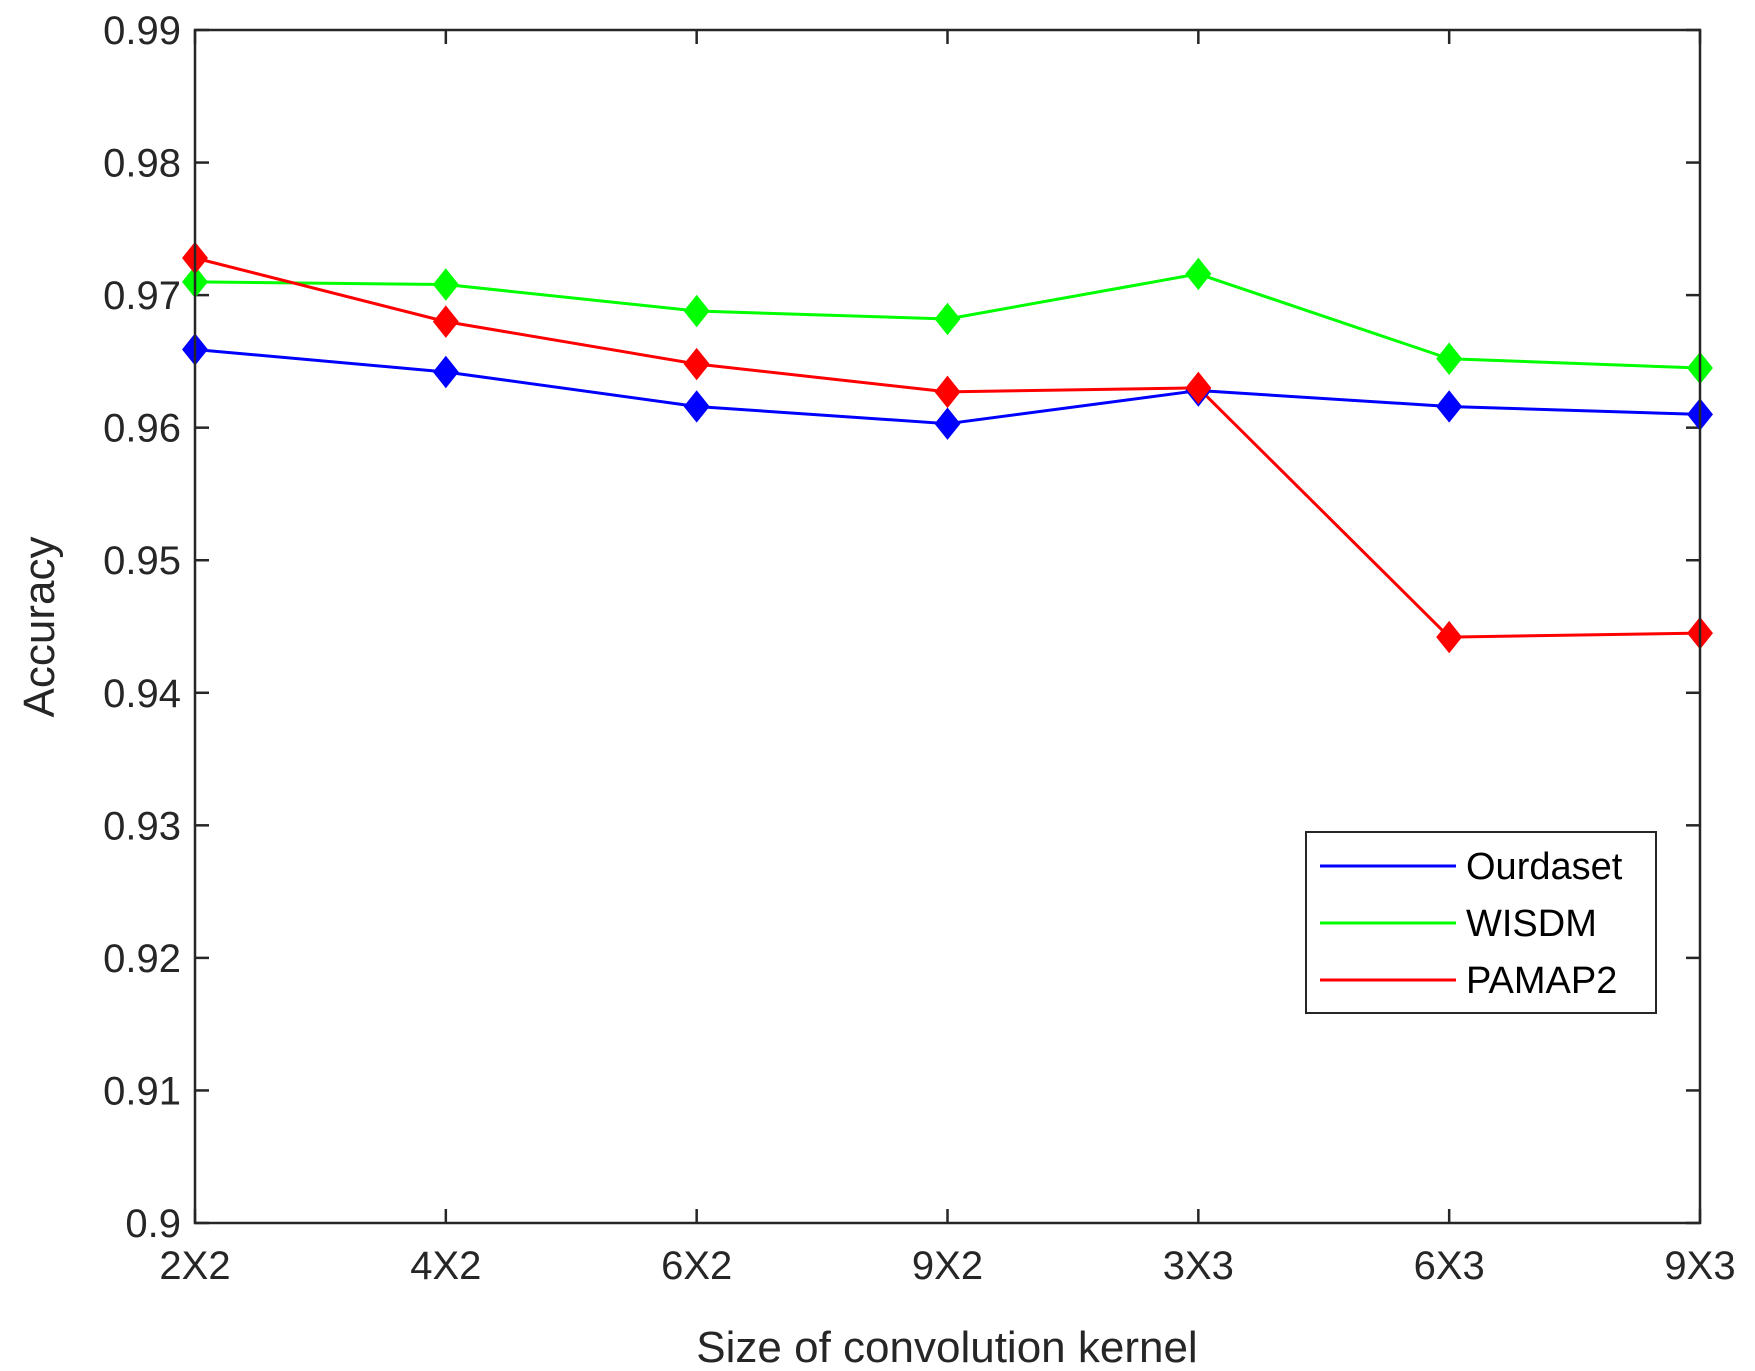  I want to click on y-tick-label: 0.99, so click(142, 31).